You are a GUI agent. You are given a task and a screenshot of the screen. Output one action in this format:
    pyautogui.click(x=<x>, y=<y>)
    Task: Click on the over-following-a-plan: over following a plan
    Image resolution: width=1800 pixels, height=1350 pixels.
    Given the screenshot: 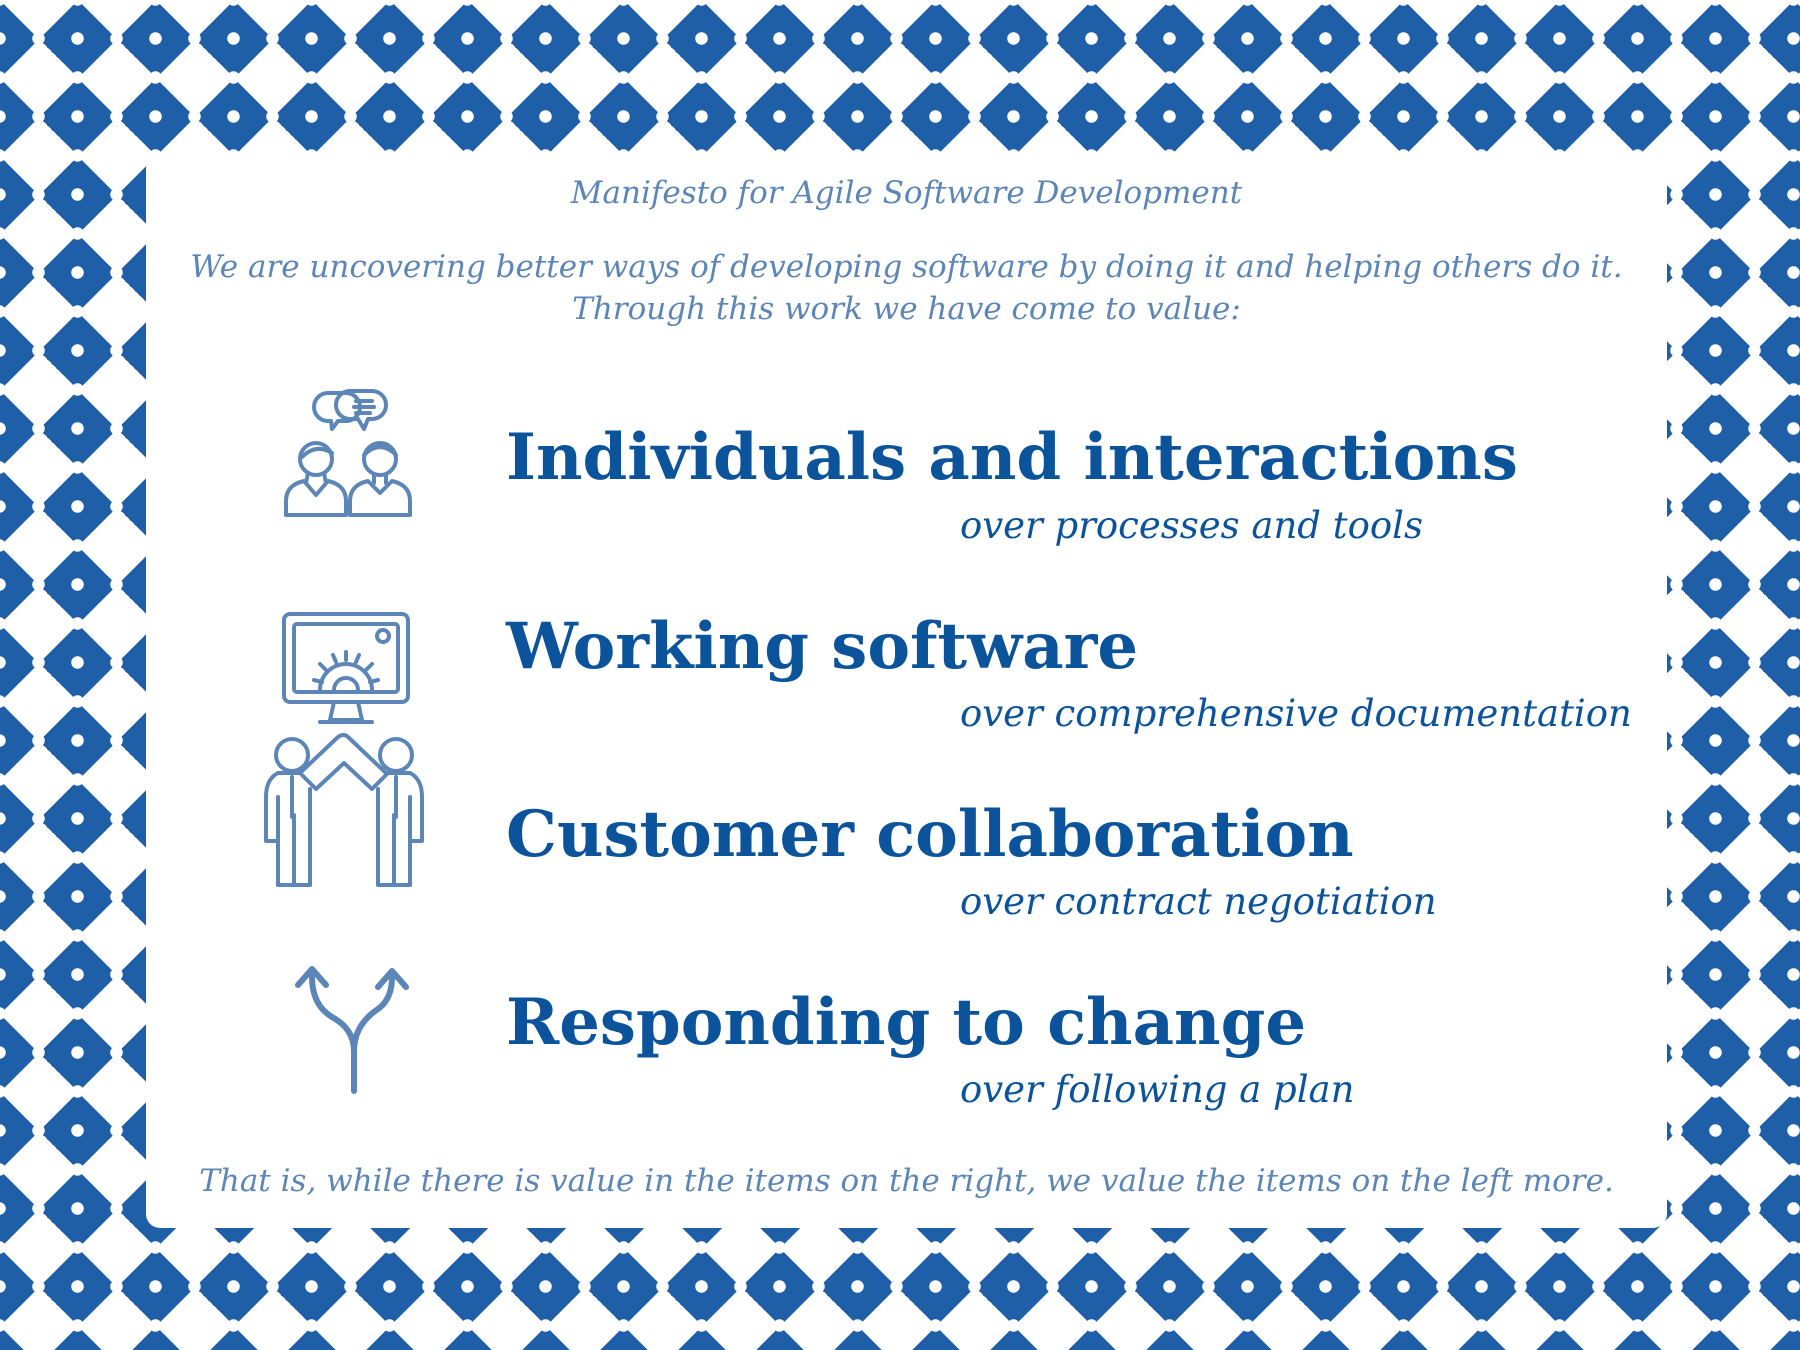 What is the action you would take?
    pyautogui.click(x=1157, y=1089)
    